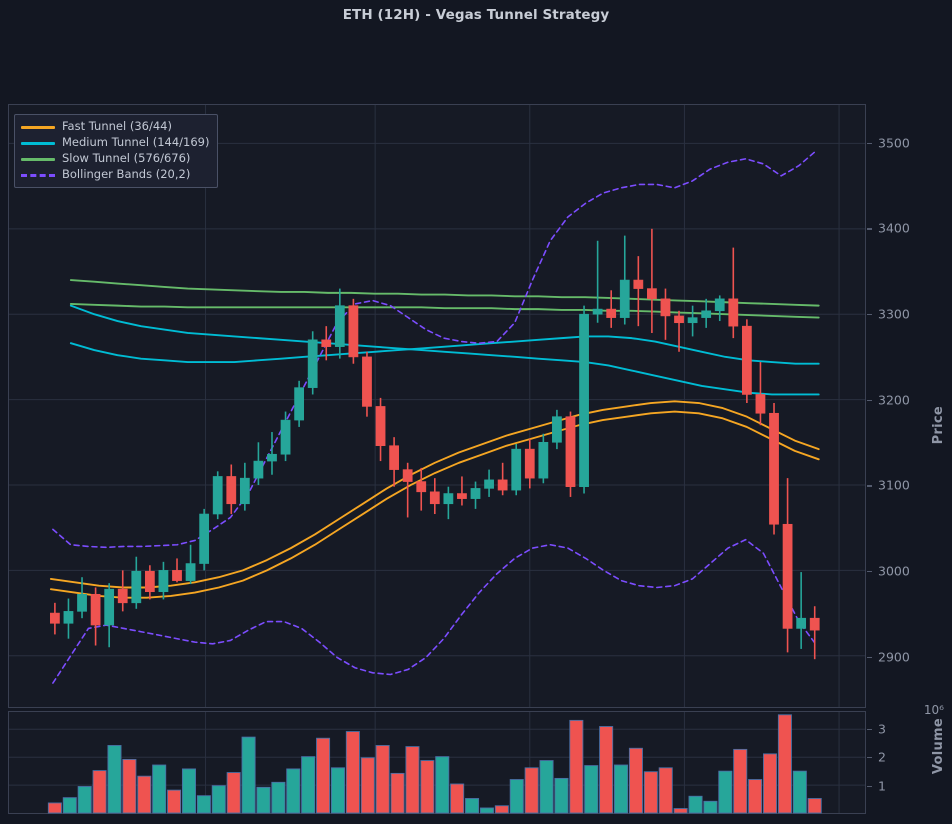 Image resolution: width=952 pixels, height=824 pixels. What do you see at coordinates (476, 15) in the screenshot?
I see `page-title: ETH (12H) - Vegas Tunnel Strategy` at bounding box center [476, 15].